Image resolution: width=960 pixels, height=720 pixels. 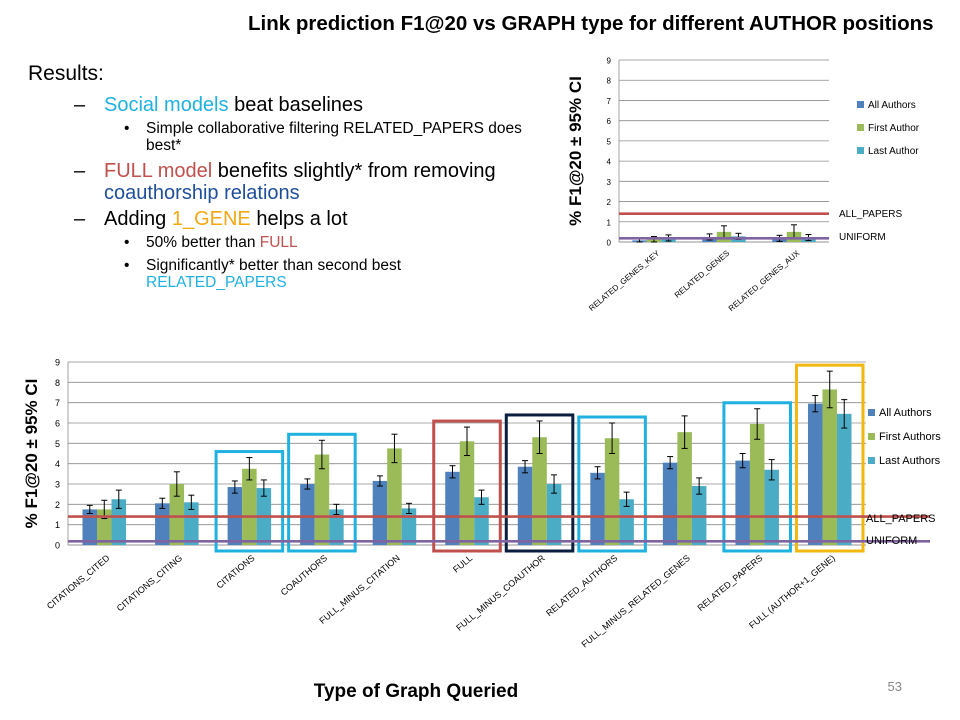 I want to click on x-category-label: COAUTHORS, so click(x=304, y=575).